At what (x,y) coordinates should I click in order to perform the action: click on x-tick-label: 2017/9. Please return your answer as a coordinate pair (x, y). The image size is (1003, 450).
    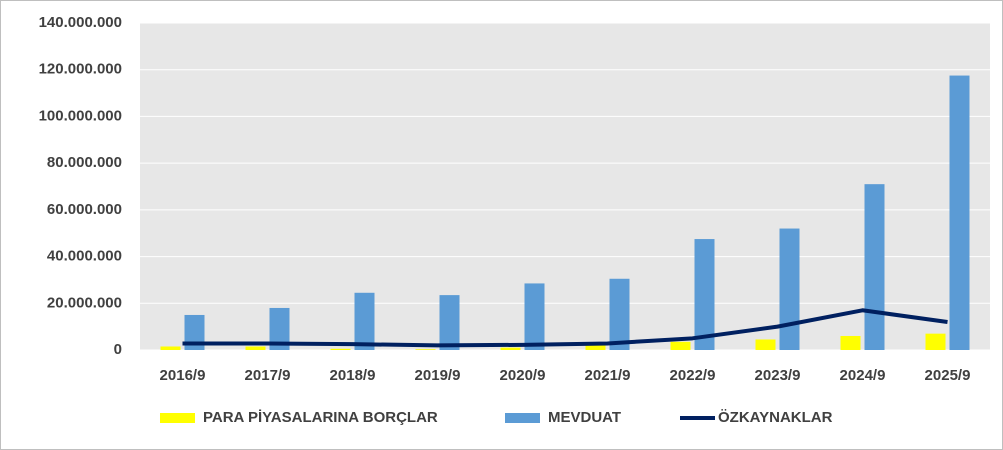
    Looking at the image, I should click on (268, 375).